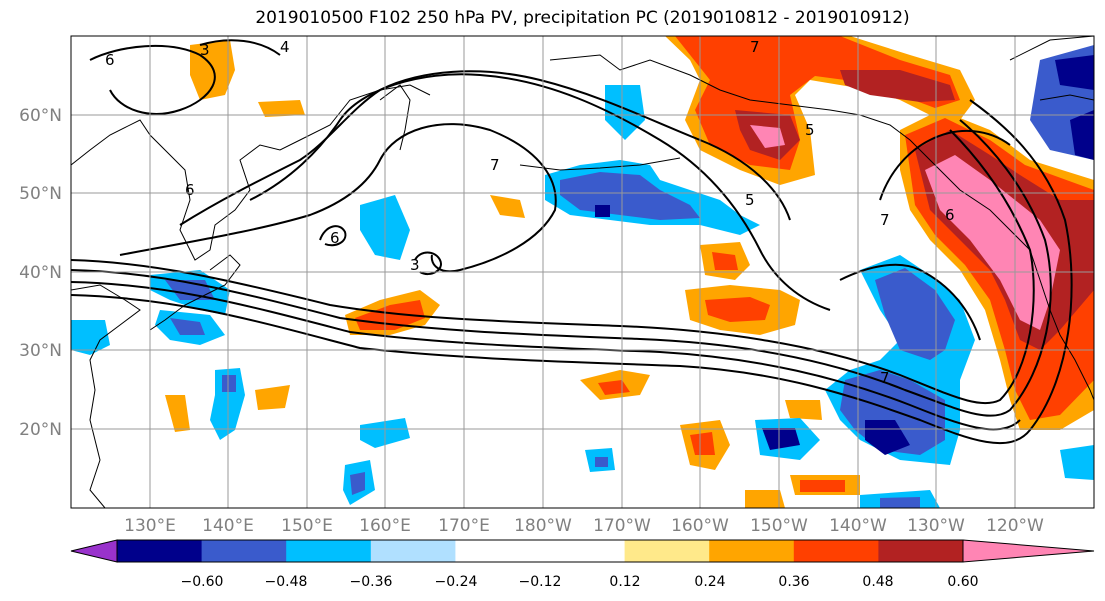 The width and height of the screenshot is (1105, 601). Describe the element at coordinates (228, 526) in the screenshot. I see `lon-label: 140°E` at that location.